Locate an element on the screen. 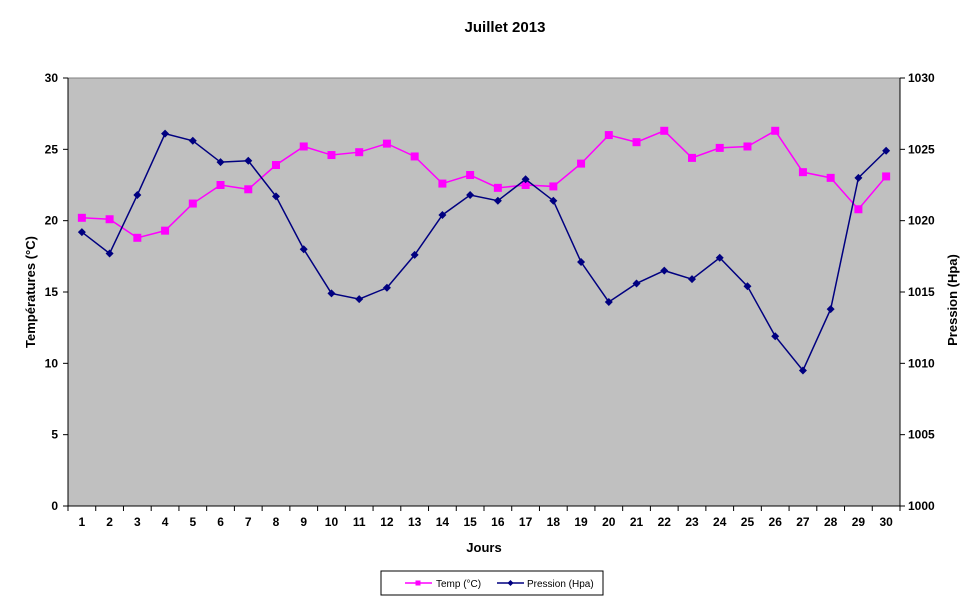 Image resolution: width=970 pixels, height=603 pixels. legend: Temp (°C) Pression (Hpa) is located at coordinates (492, 583).